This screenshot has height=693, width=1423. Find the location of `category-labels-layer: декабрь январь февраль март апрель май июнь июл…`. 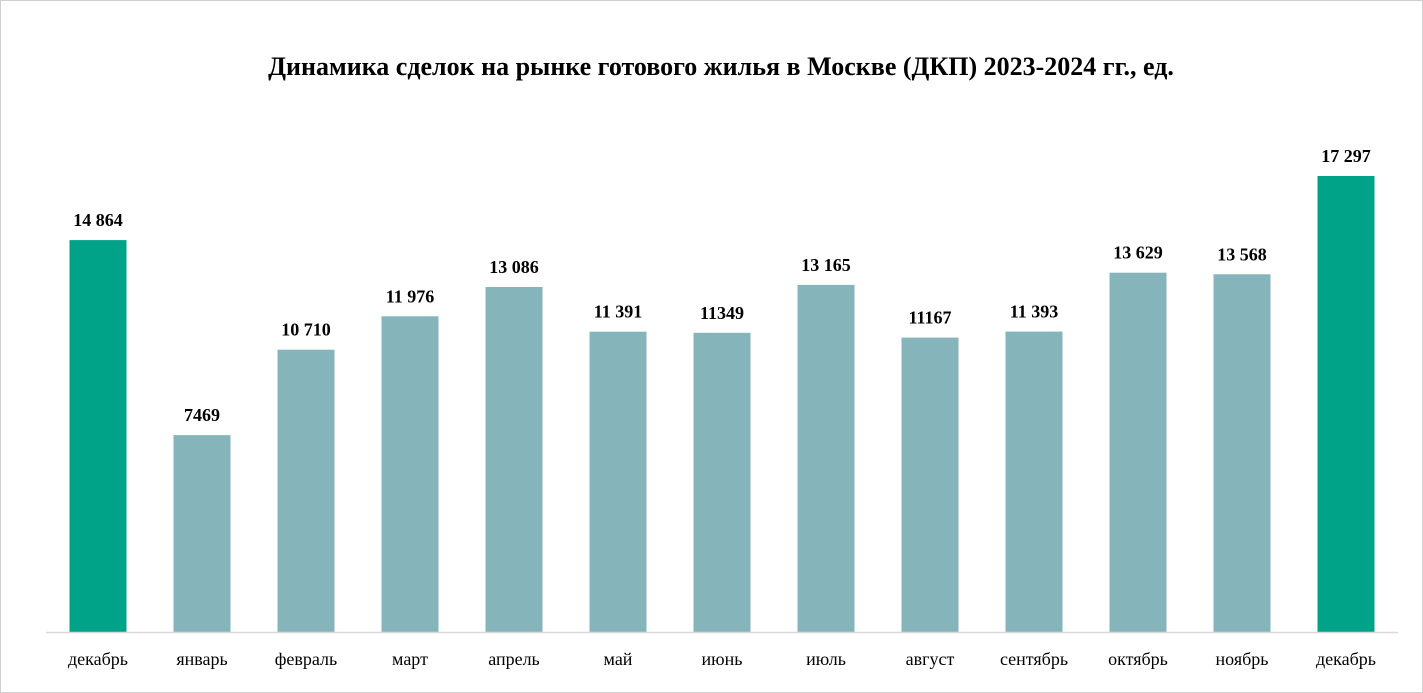

category-labels-layer: декабрь январь февраль март апрель май июнь июл… is located at coordinates (722, 659).